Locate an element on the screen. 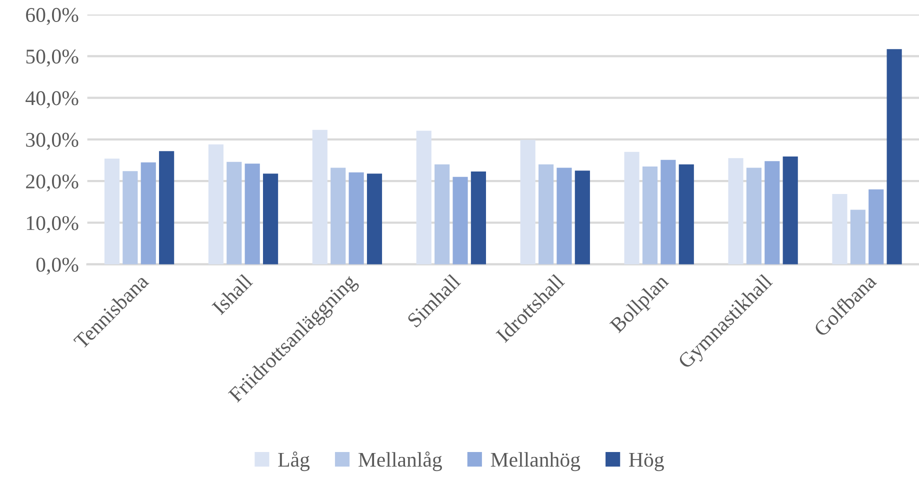  y-tick-label: 60,0% is located at coordinates (52, 16).